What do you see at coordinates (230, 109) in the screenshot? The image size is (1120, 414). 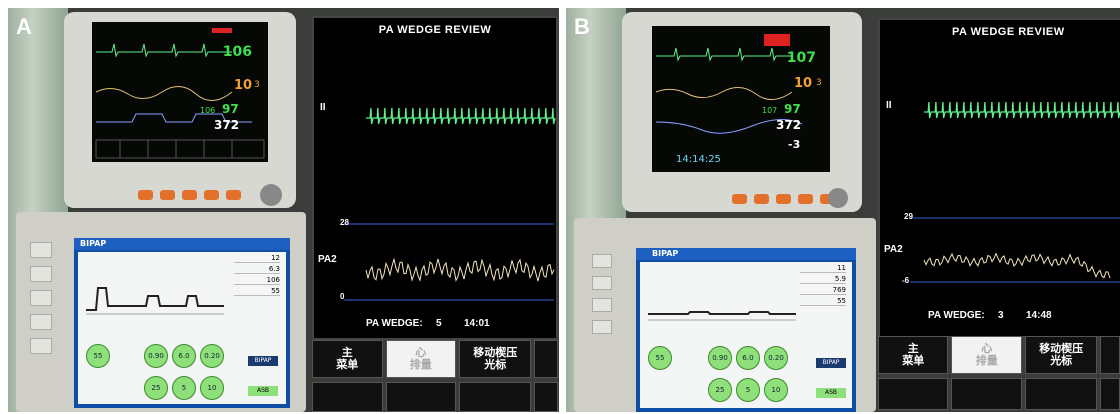 I see `spo2-value: 97` at bounding box center [230, 109].